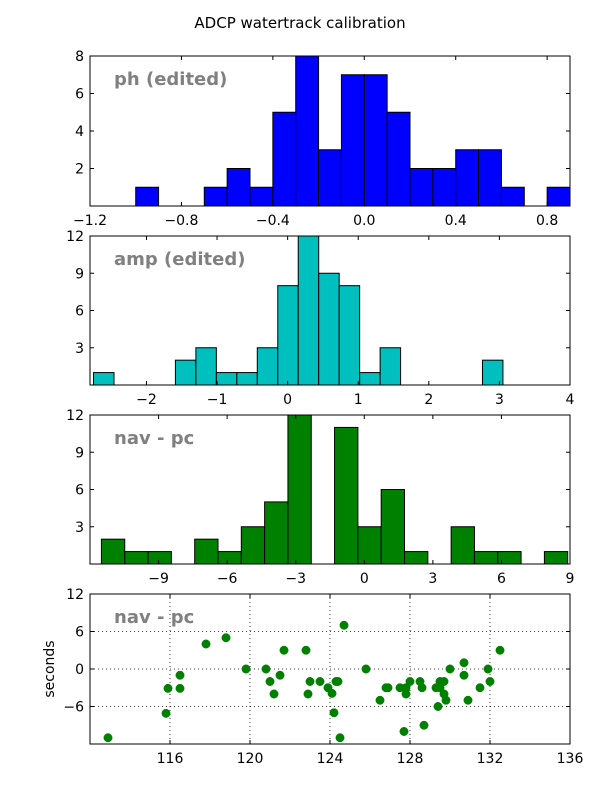  What do you see at coordinates (250, 759) in the screenshot?
I see `x-tick-label: 120` at bounding box center [250, 759].